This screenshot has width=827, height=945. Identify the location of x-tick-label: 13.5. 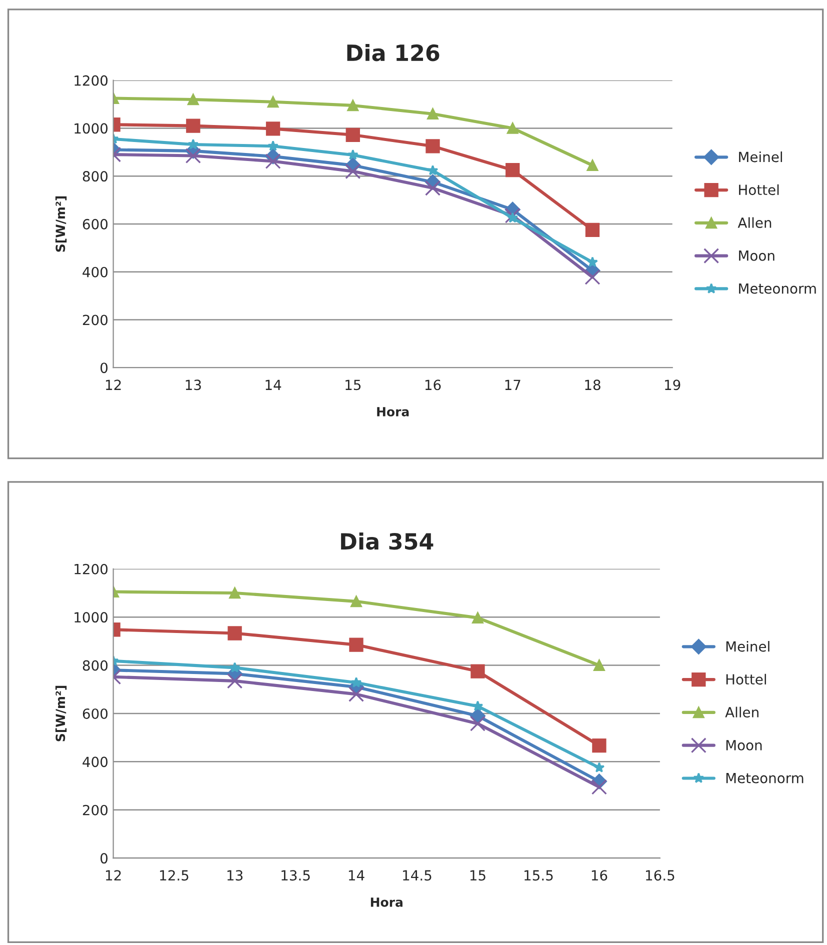
(296, 875).